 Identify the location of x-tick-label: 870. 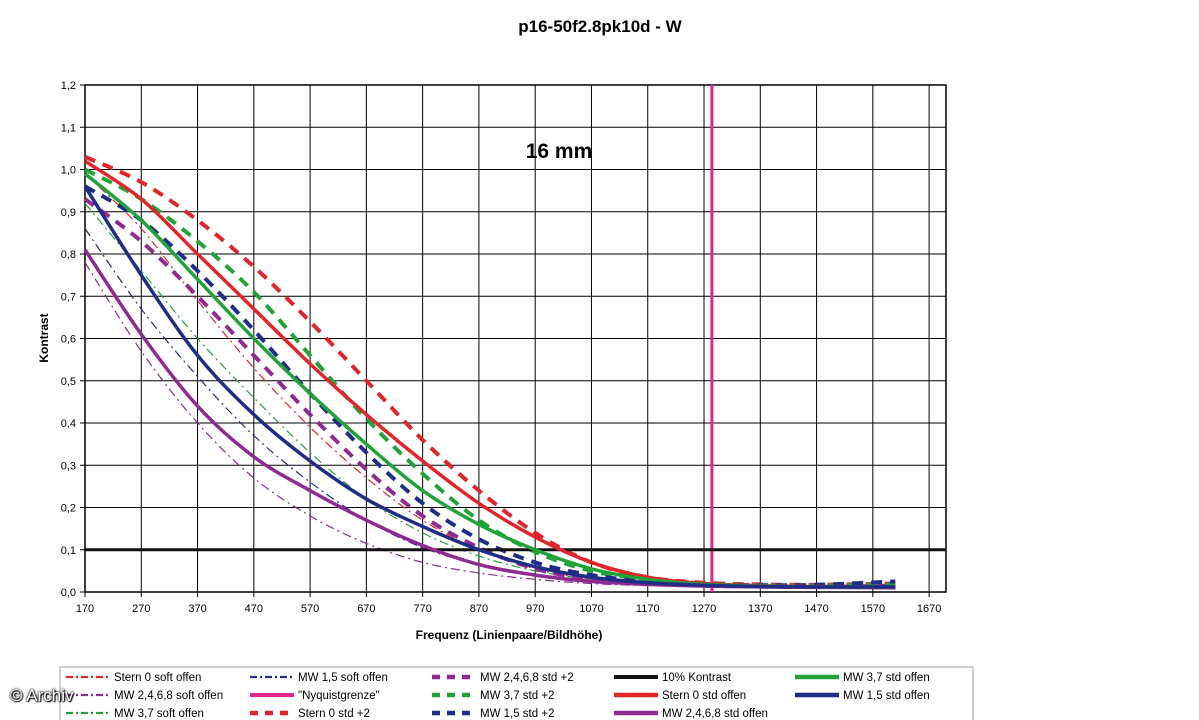
(479, 609).